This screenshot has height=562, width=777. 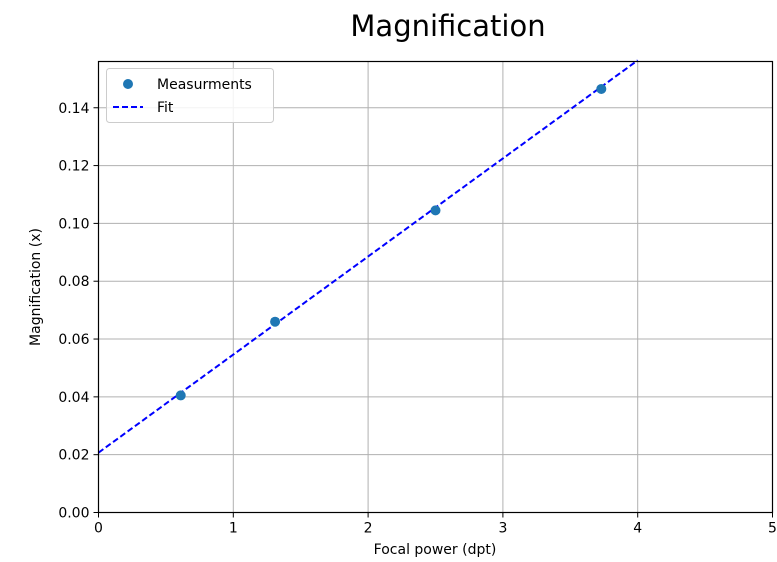 I want to click on y-tick-label: 0.08, so click(x=73, y=282).